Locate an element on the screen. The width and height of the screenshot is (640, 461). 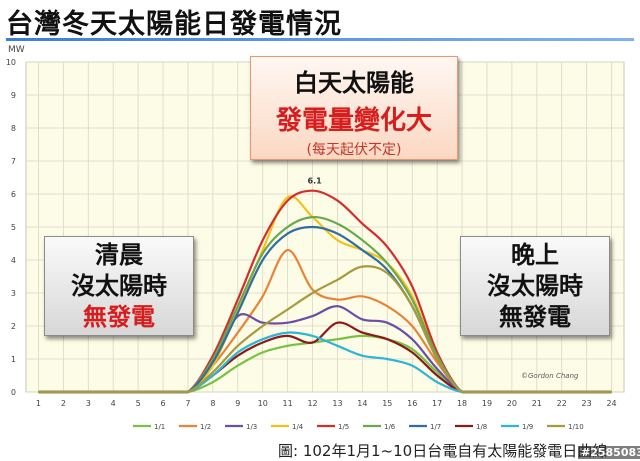
x-tick-label: 19 is located at coordinates (487, 403).